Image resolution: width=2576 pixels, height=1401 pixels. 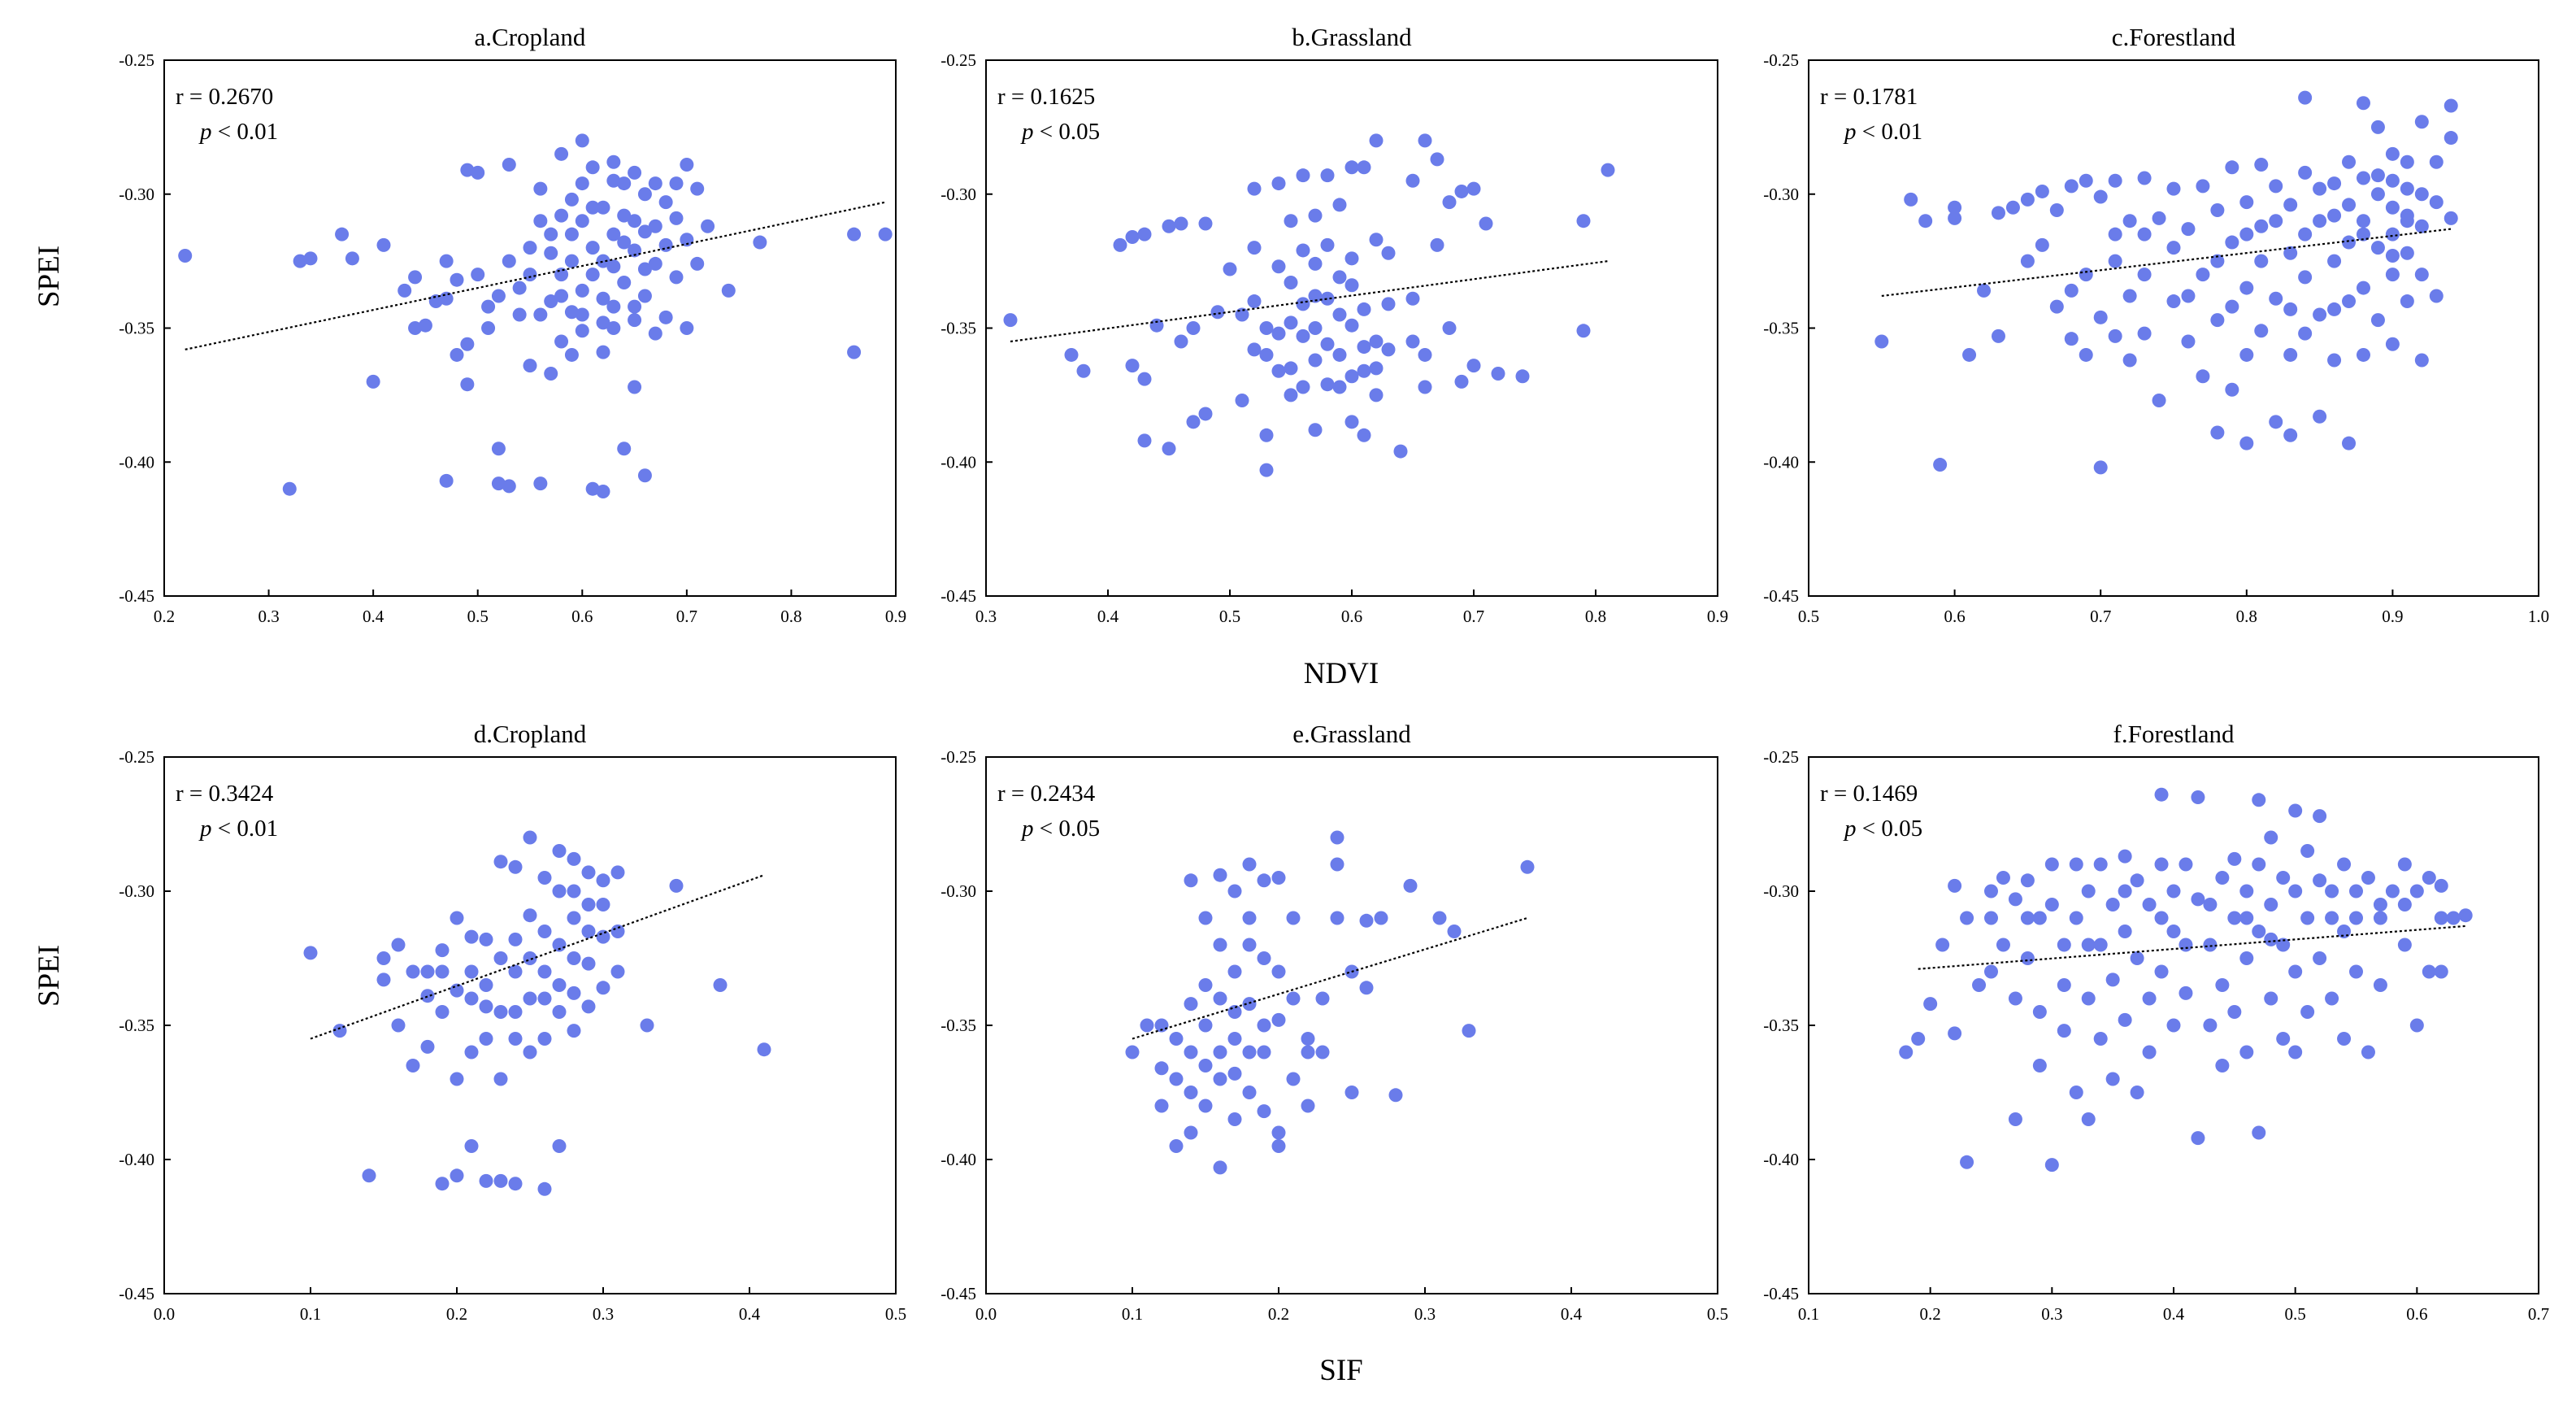 What do you see at coordinates (1027, 829) in the screenshot?
I see `p-symbol: p` at bounding box center [1027, 829].